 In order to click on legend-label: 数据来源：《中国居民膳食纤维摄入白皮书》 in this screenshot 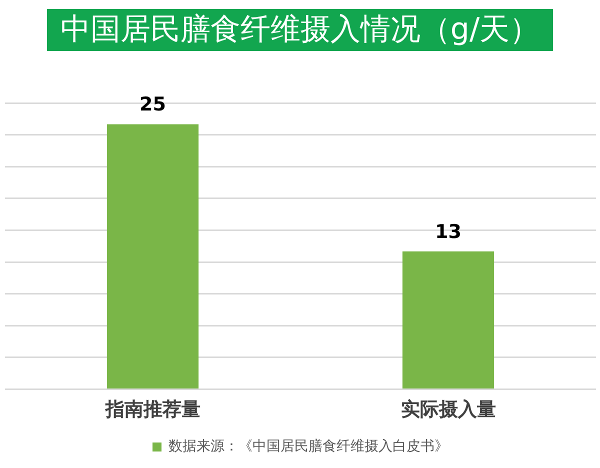, I will do `click(308, 446)`.